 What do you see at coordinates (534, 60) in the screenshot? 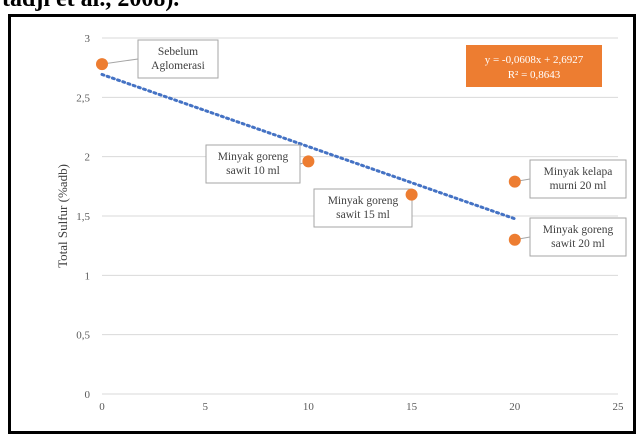
I see `trendline-equation: y = -0,0608x + 2,6927` at bounding box center [534, 60].